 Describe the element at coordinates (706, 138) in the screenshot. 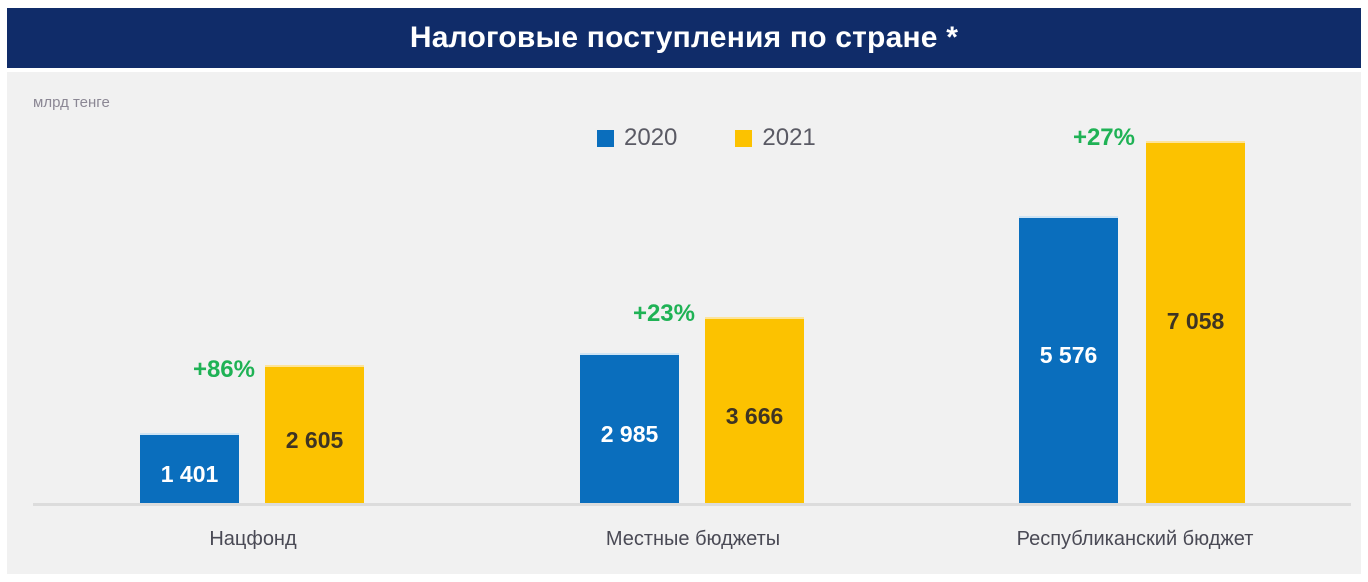

I see `chart-legend: 2020 2021` at that location.